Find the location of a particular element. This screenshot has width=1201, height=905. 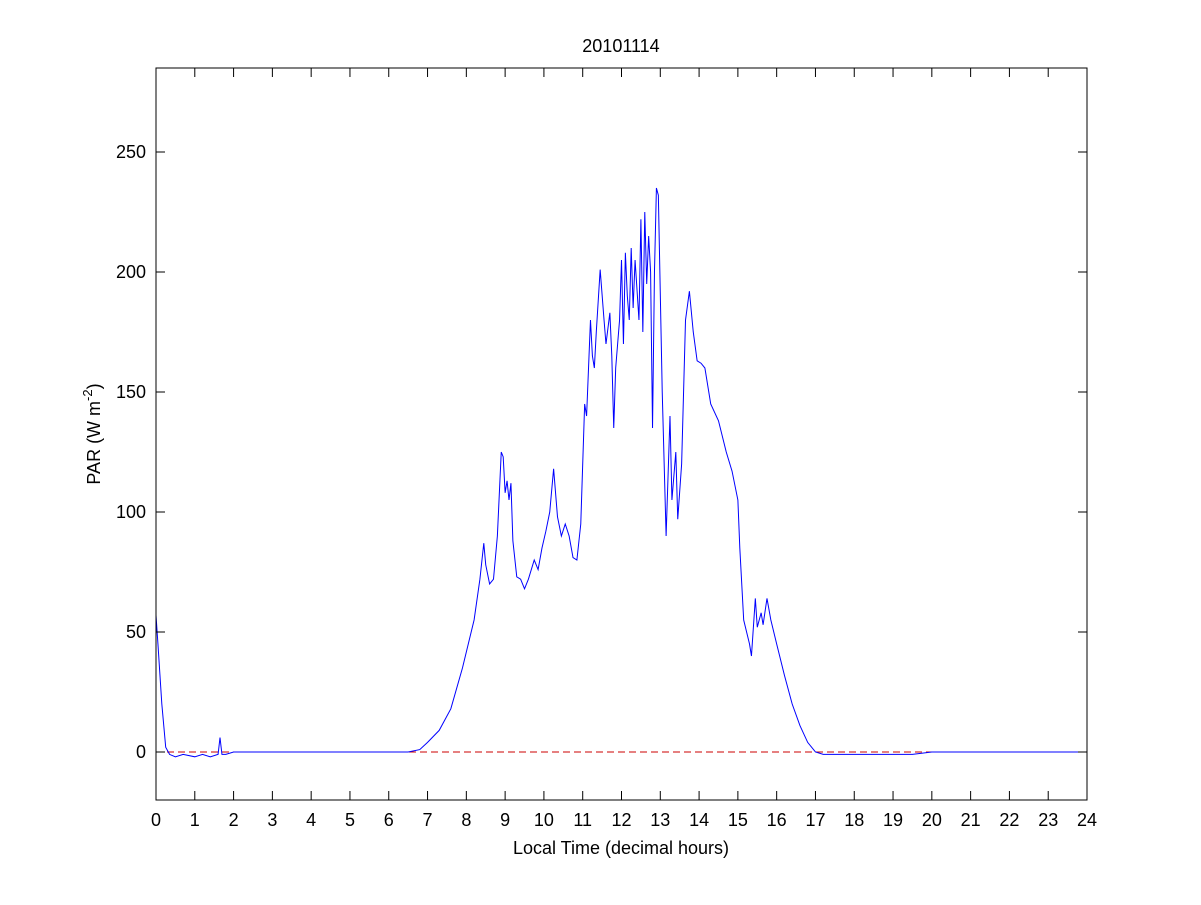

x-tick-label: 4 is located at coordinates (311, 820).